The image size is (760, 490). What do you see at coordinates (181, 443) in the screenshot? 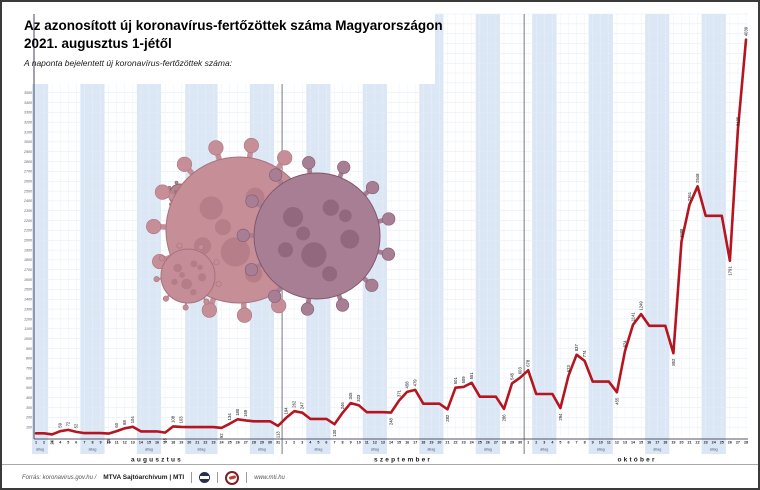
I see `svg-text: 19` at bounding box center [181, 443].